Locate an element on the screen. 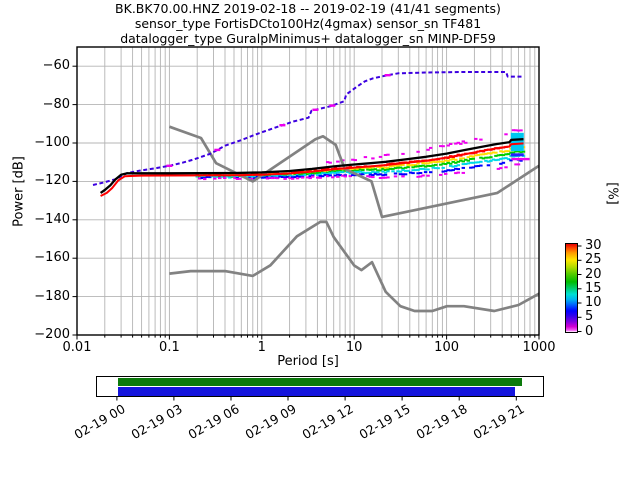  y-tick-label: −140 is located at coordinates (52, 219).